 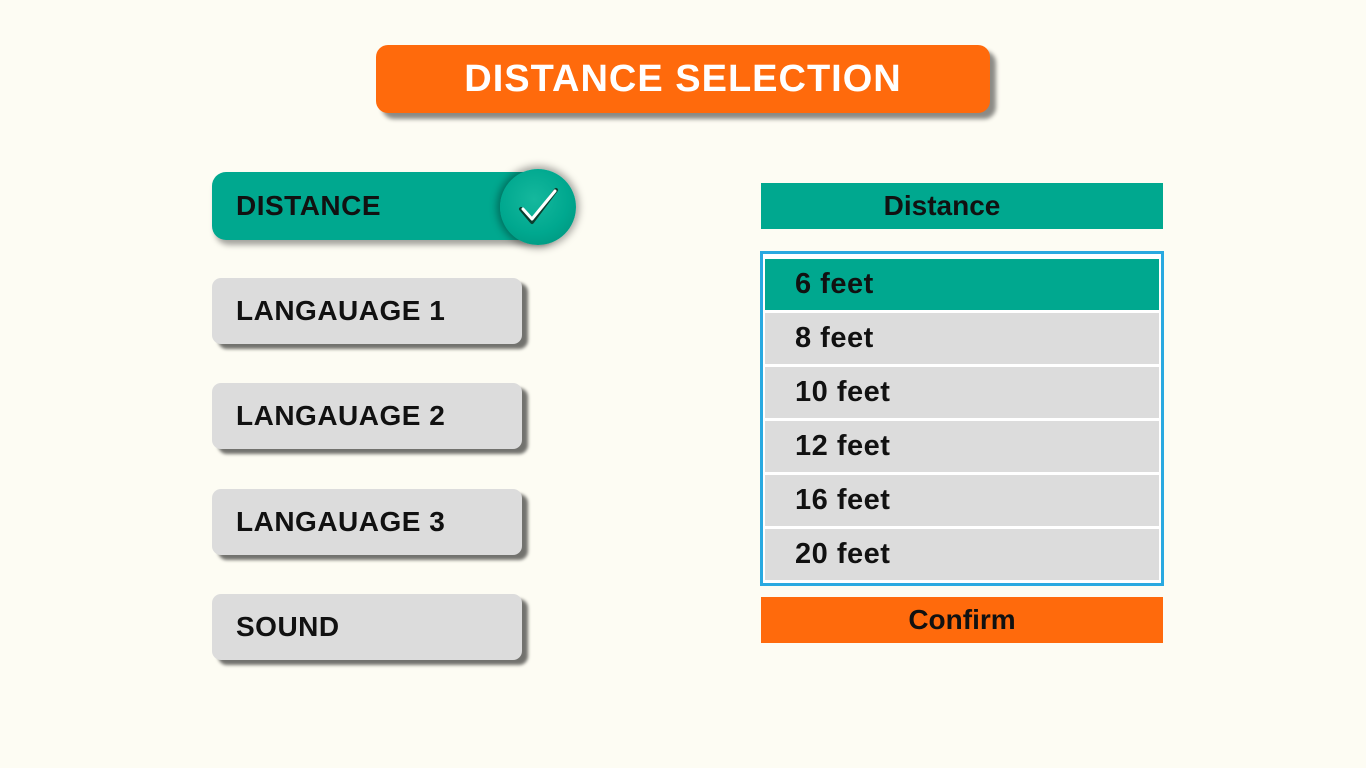 I want to click on option-label: 10 feet, so click(x=843, y=392).